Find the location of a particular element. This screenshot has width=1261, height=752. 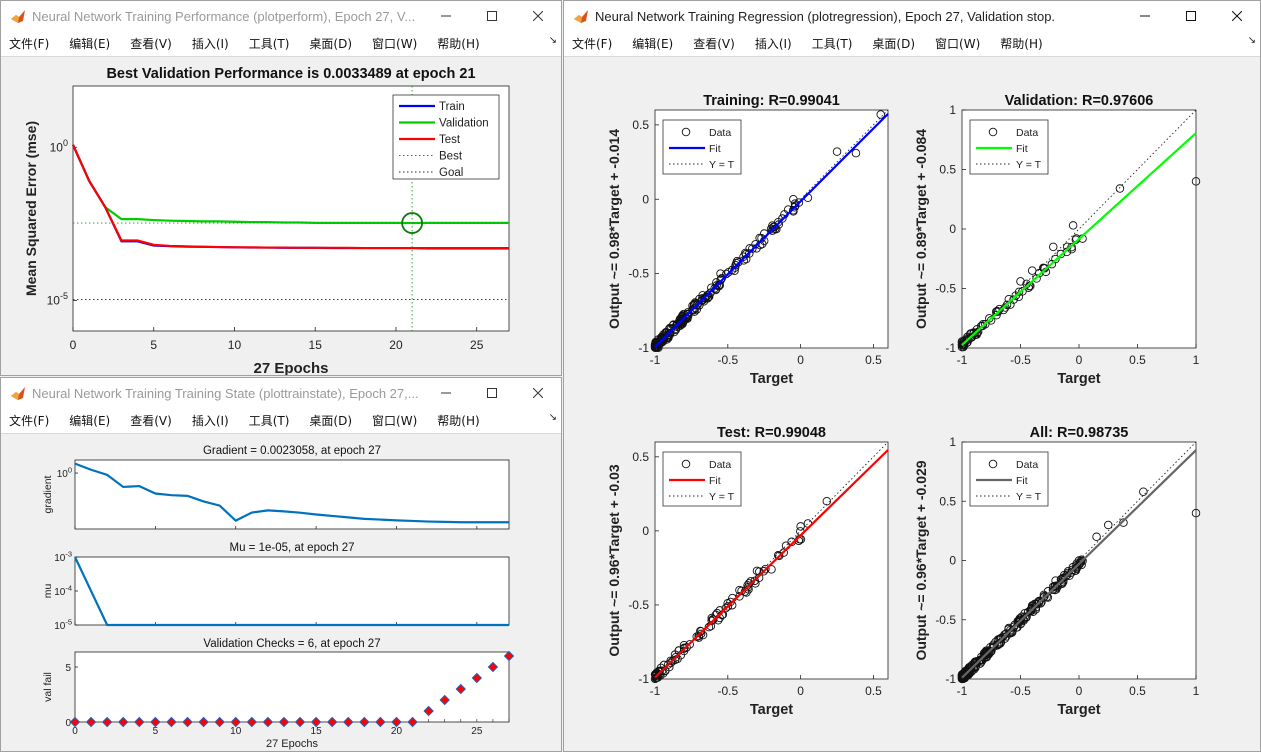

mu-plot-area is located at coordinates (292, 591).